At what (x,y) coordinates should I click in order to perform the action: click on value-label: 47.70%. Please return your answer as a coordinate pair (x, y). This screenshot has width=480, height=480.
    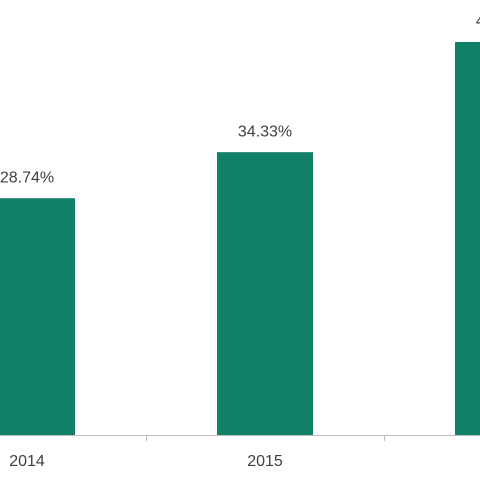
    Looking at the image, I should click on (478, 21).